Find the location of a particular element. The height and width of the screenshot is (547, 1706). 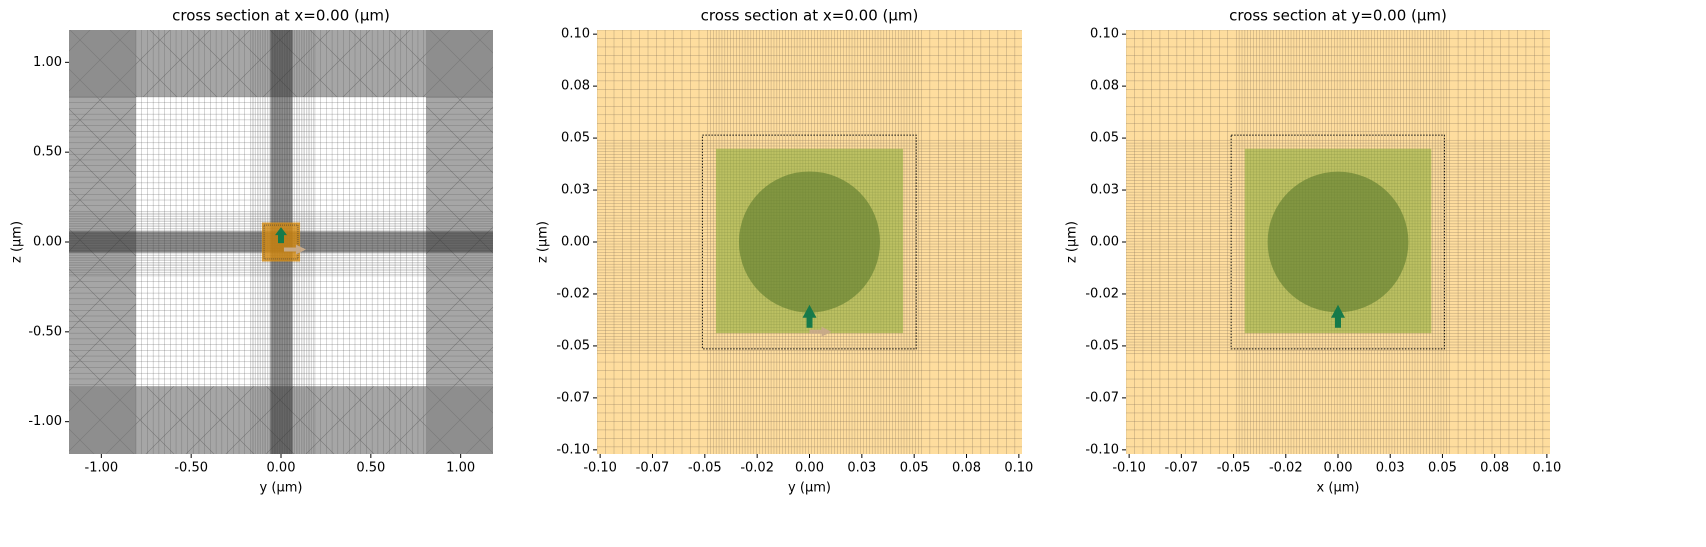

y-tick-label: 0.50 is located at coordinates (47, 152).